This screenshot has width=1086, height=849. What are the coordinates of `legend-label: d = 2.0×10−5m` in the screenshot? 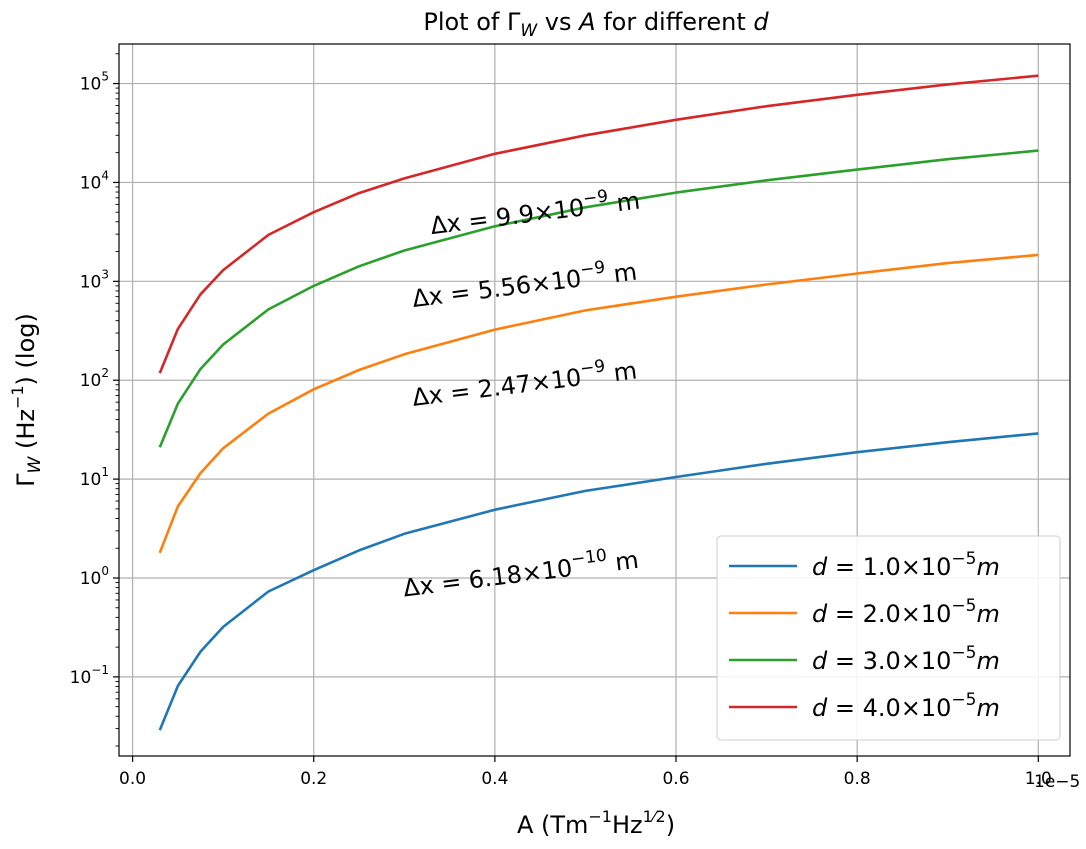 It's located at (906, 612).